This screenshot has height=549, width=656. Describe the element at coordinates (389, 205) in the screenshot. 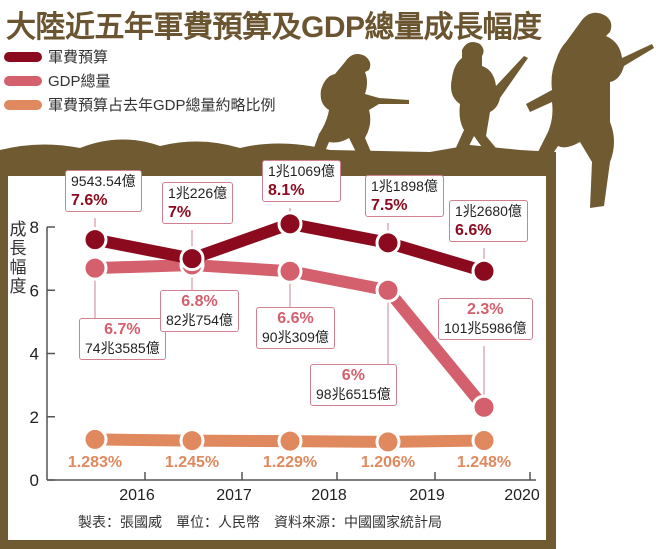

I see `data-label-percent: 7.5%` at that location.